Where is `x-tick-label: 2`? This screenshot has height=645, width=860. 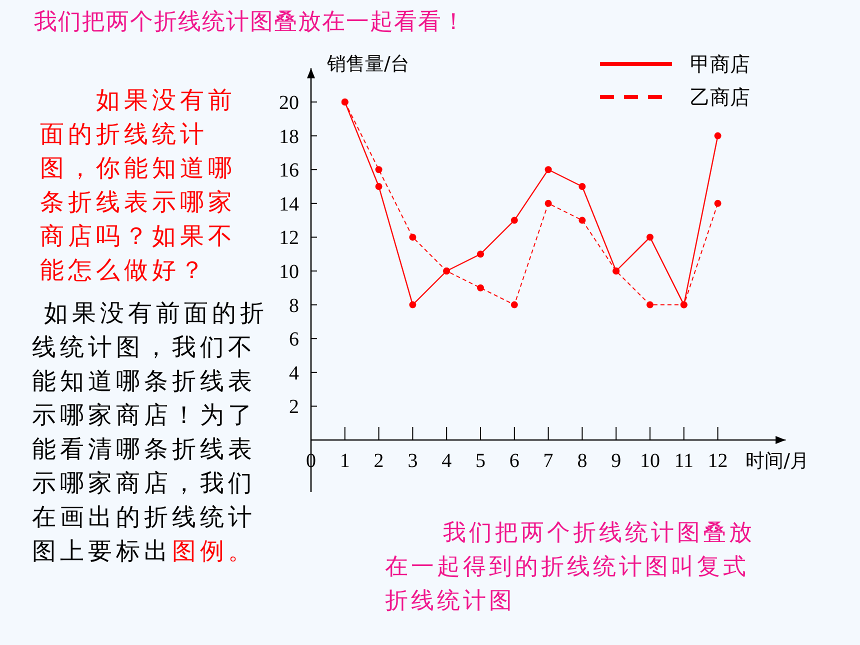
x-tick-label: 2 is located at coordinates (379, 461).